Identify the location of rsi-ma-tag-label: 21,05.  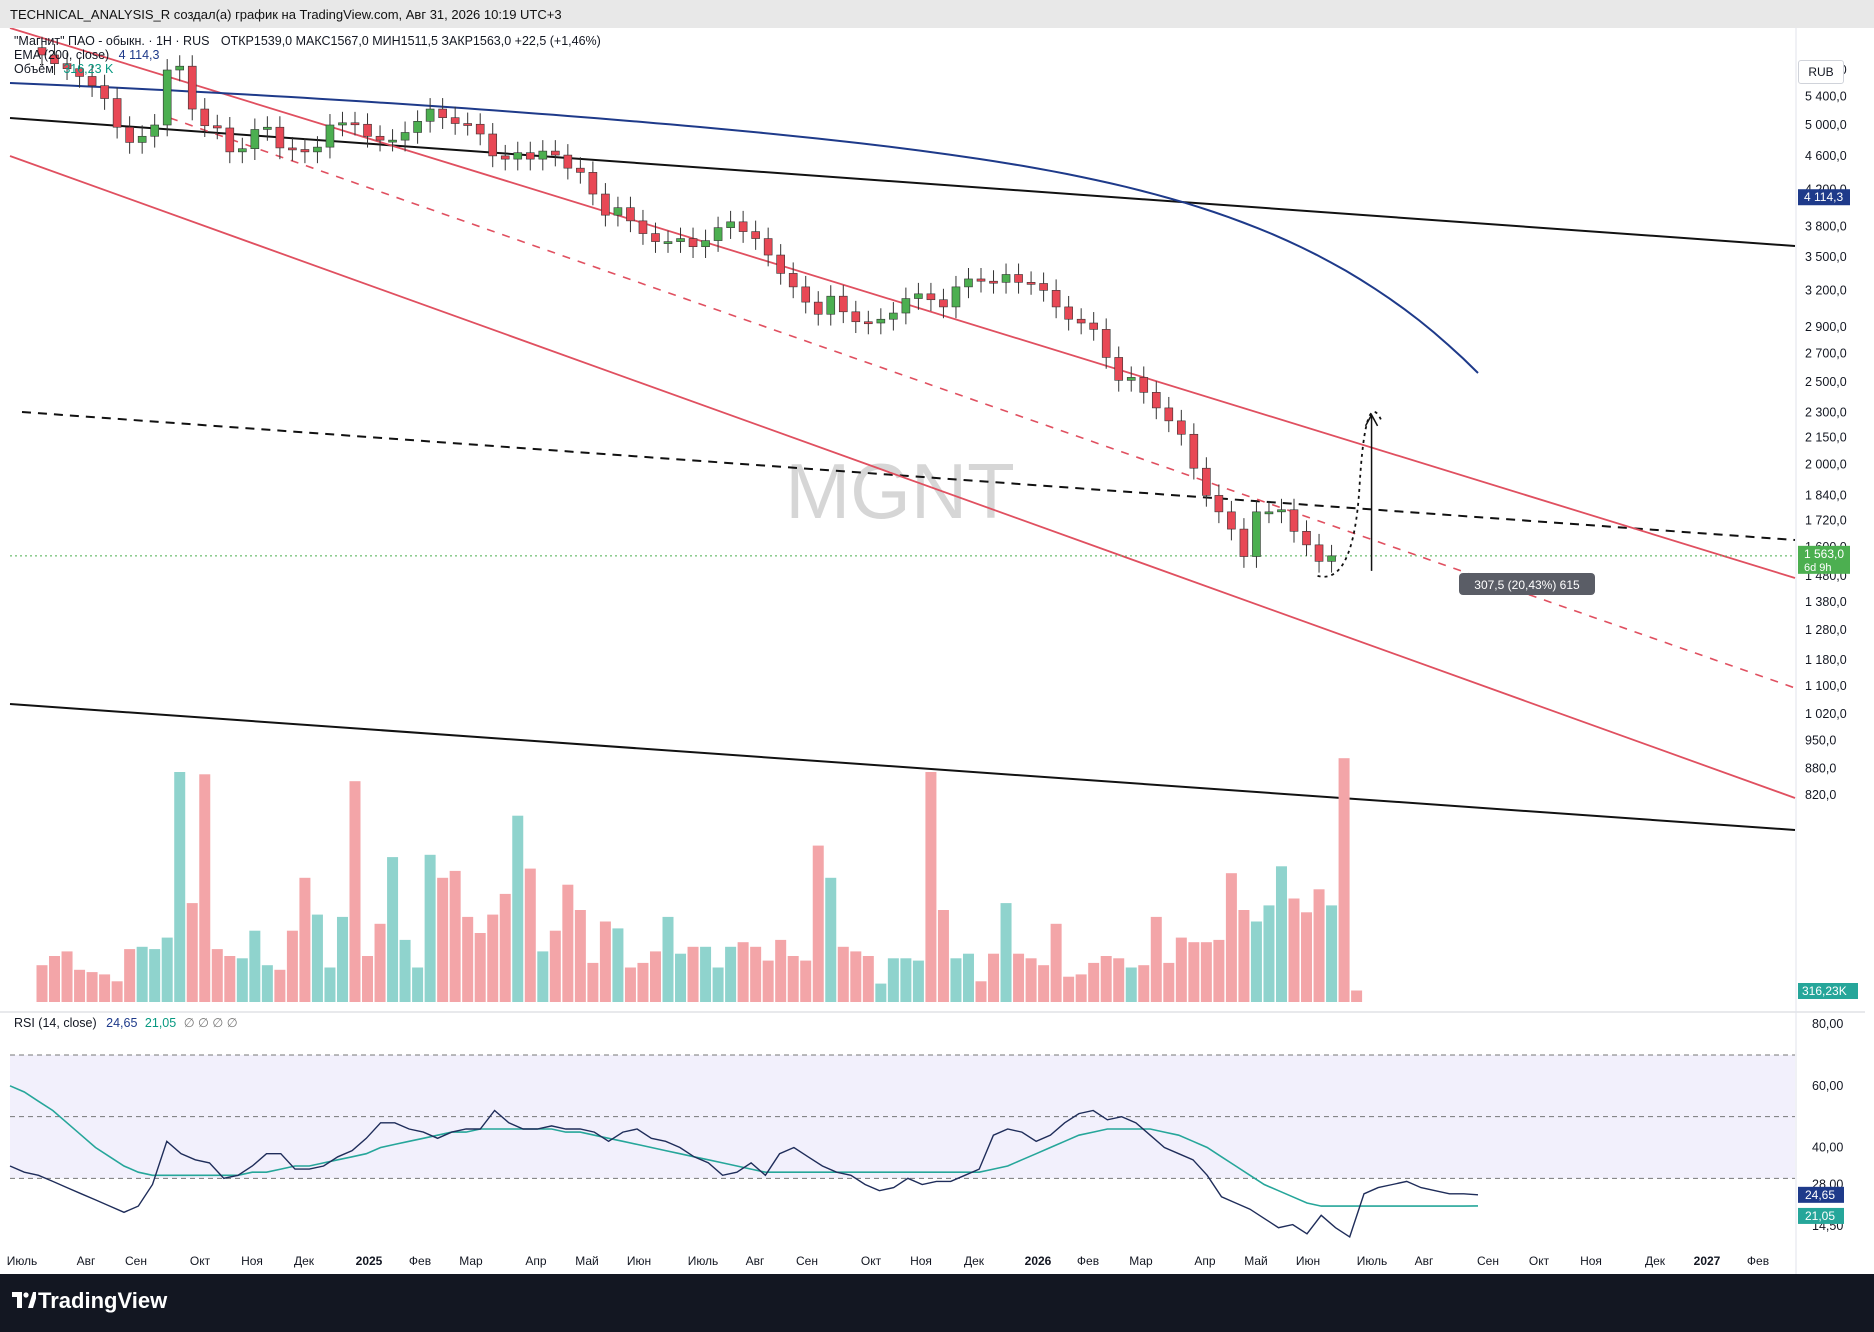
(1820, 1216).